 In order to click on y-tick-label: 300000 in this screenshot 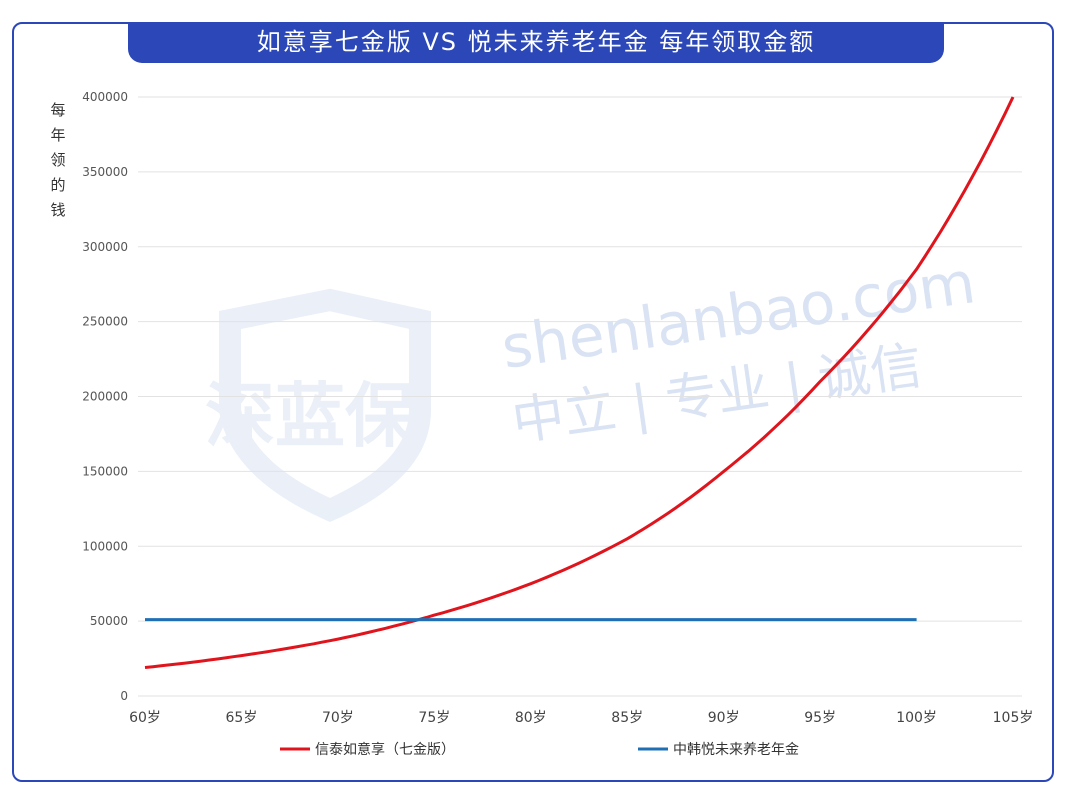, I will do `click(105, 247)`.